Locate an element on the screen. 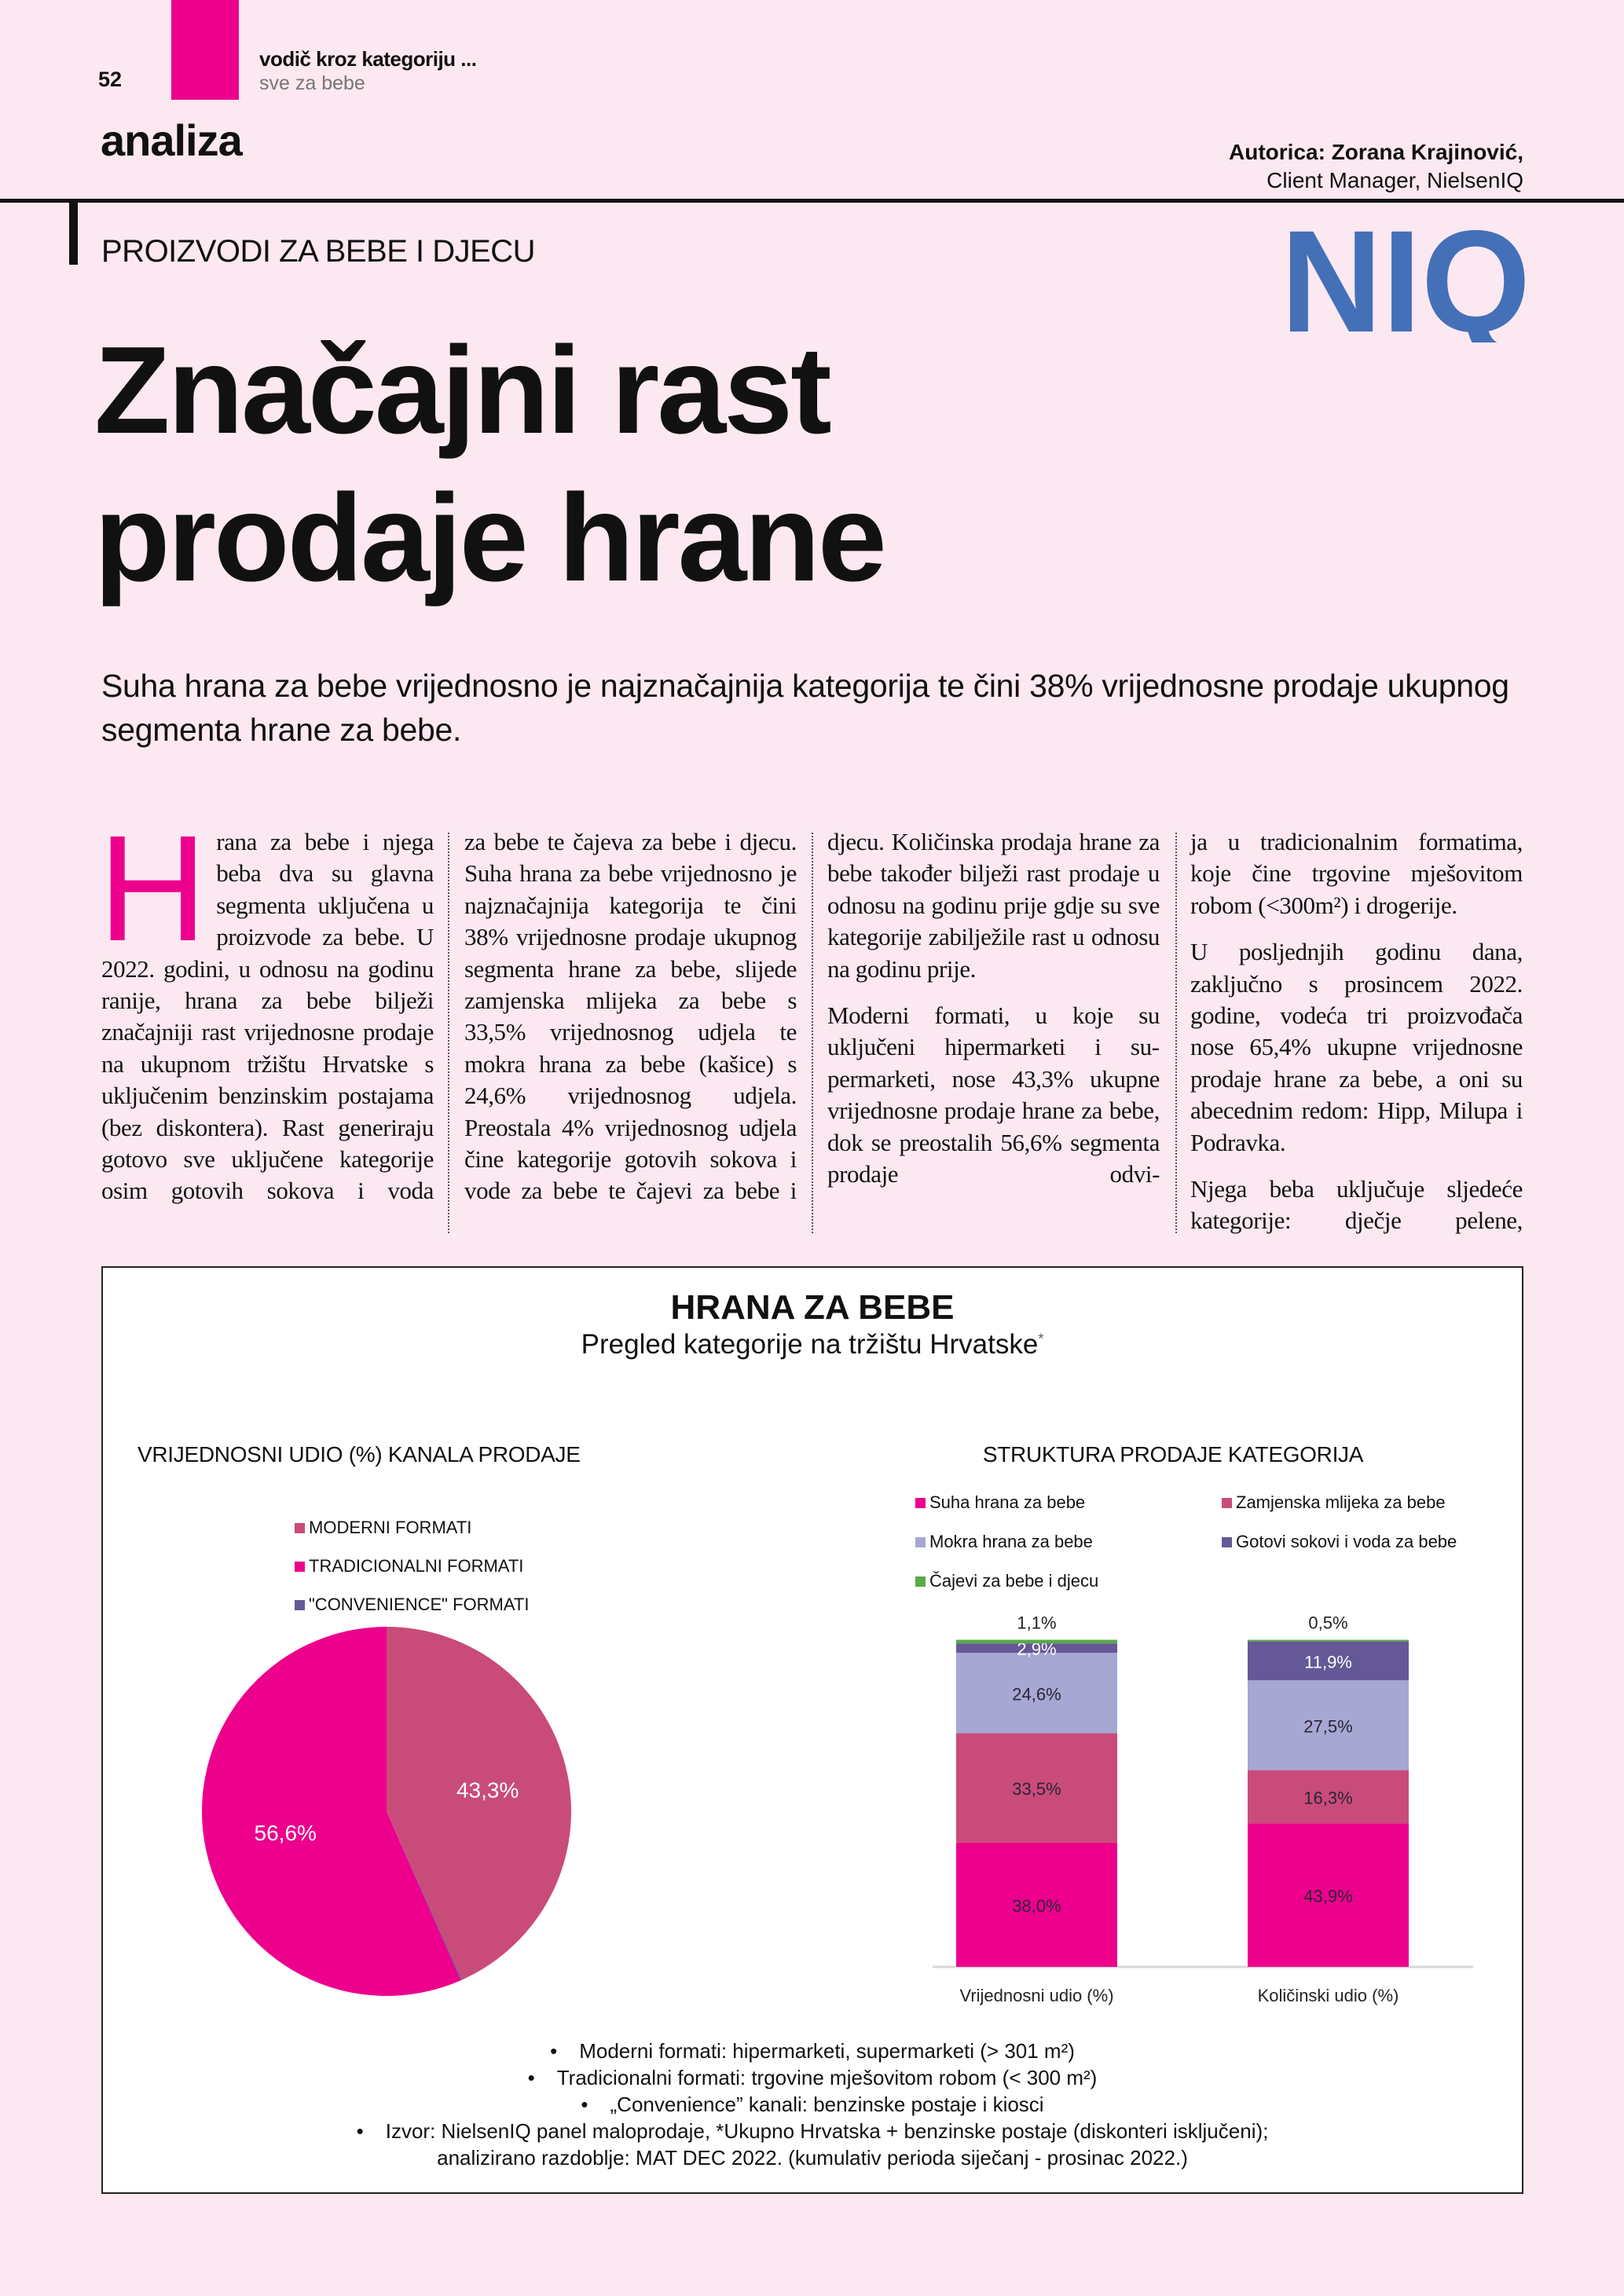 The width and height of the screenshot is (1624, 2296). category-label: PROIZVODI ZA BEBE I DJECU is located at coordinates (318, 251).